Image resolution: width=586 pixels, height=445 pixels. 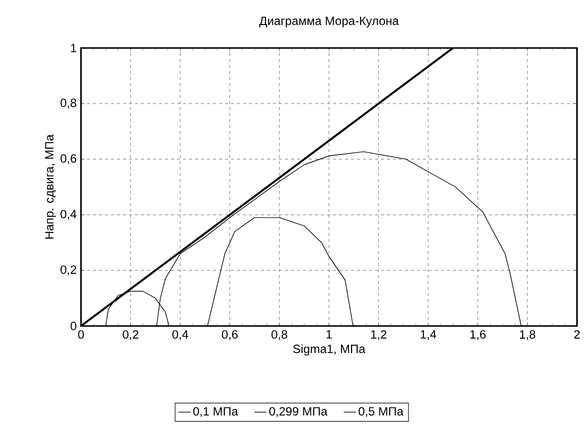 I want to click on y-axis-title: Напр. сдвига, МПа, so click(x=50, y=186).